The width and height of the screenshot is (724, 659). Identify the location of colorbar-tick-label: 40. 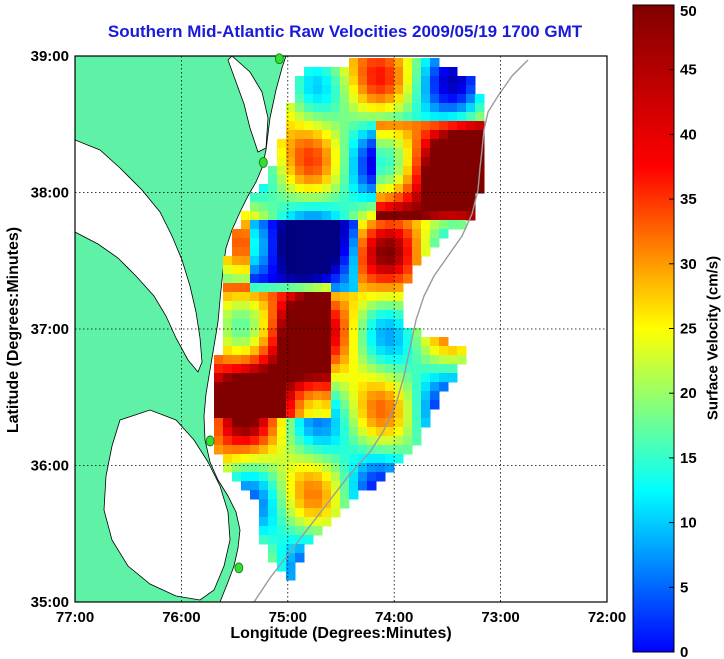
(688, 134).